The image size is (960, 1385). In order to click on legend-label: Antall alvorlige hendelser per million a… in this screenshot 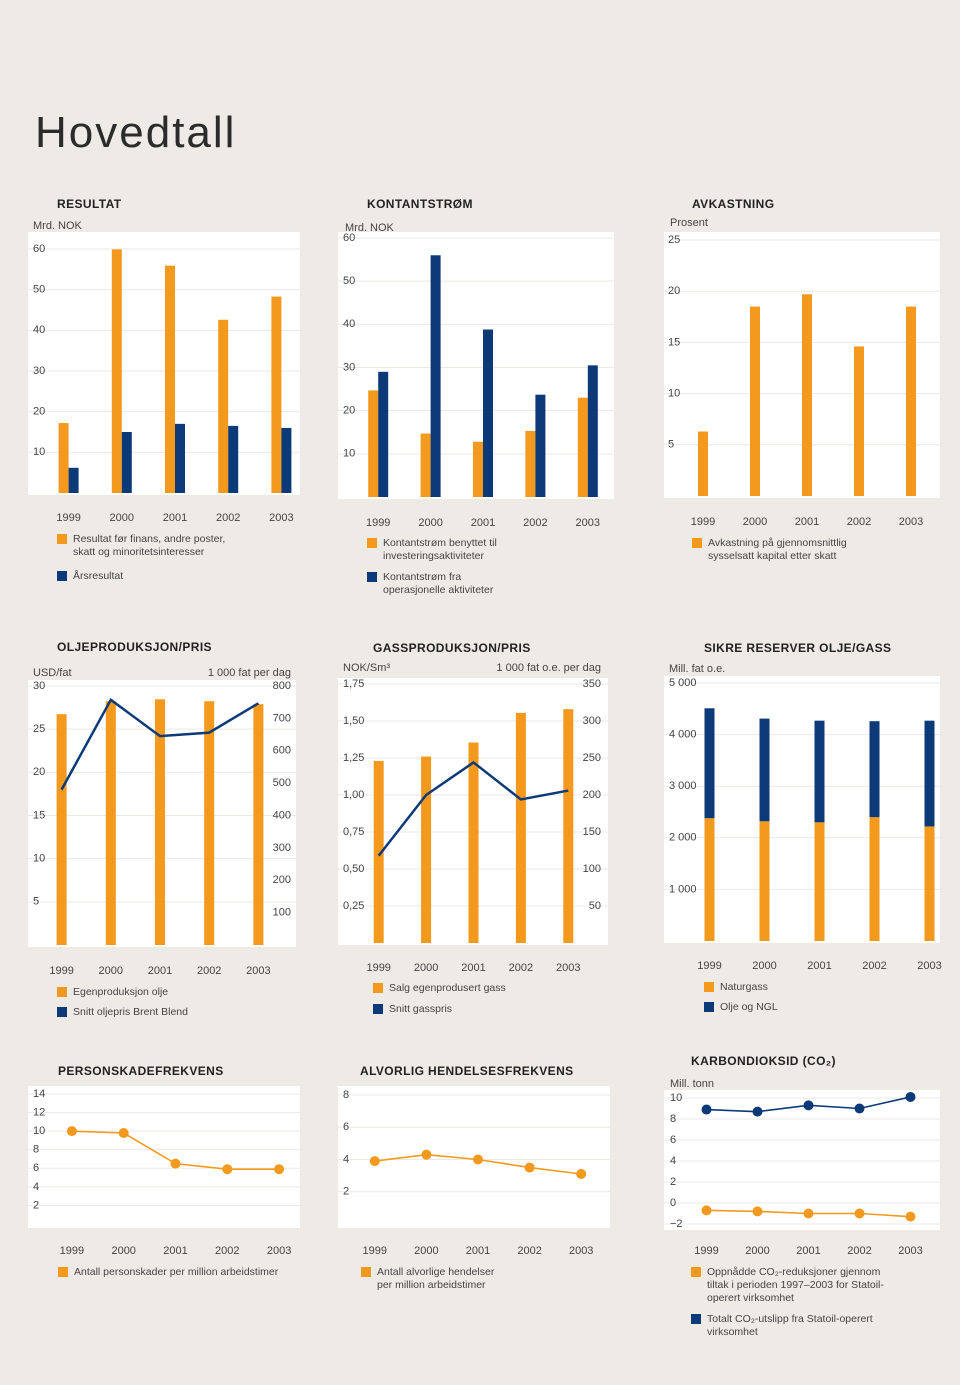, I will do `click(436, 1278)`.